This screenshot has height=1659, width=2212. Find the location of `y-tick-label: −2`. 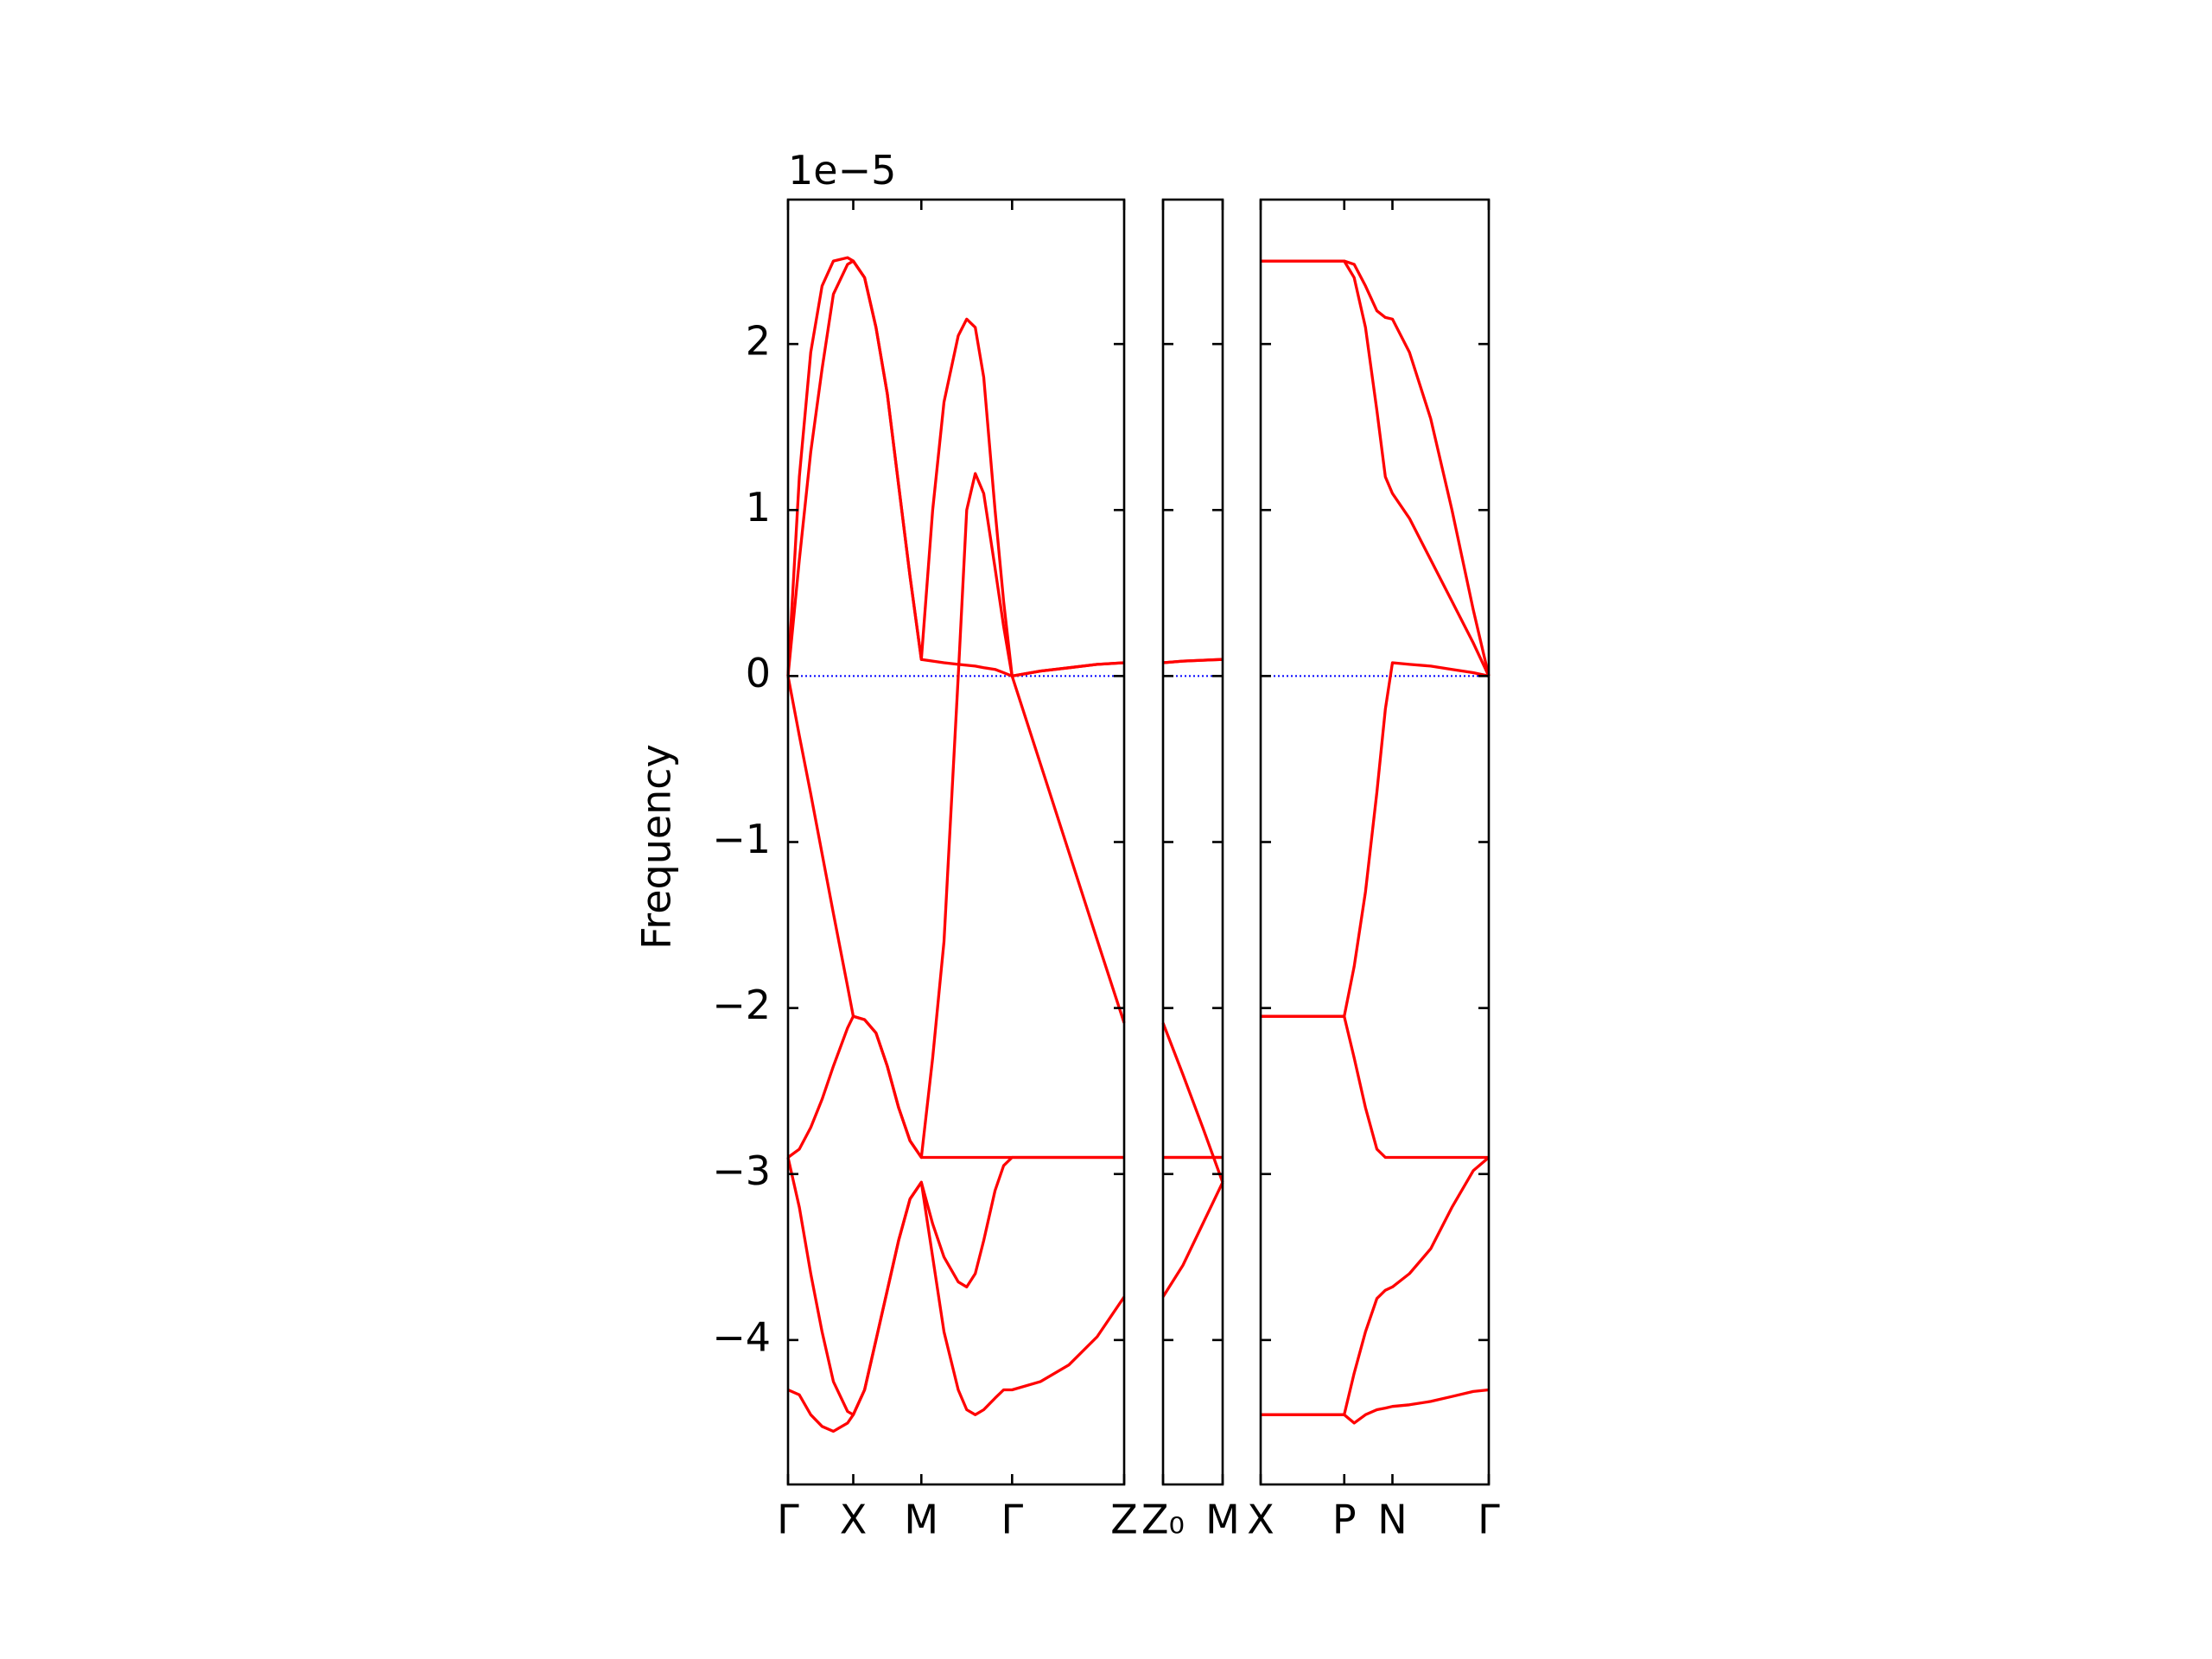

y-tick-label: −2 is located at coordinates (741, 1005).